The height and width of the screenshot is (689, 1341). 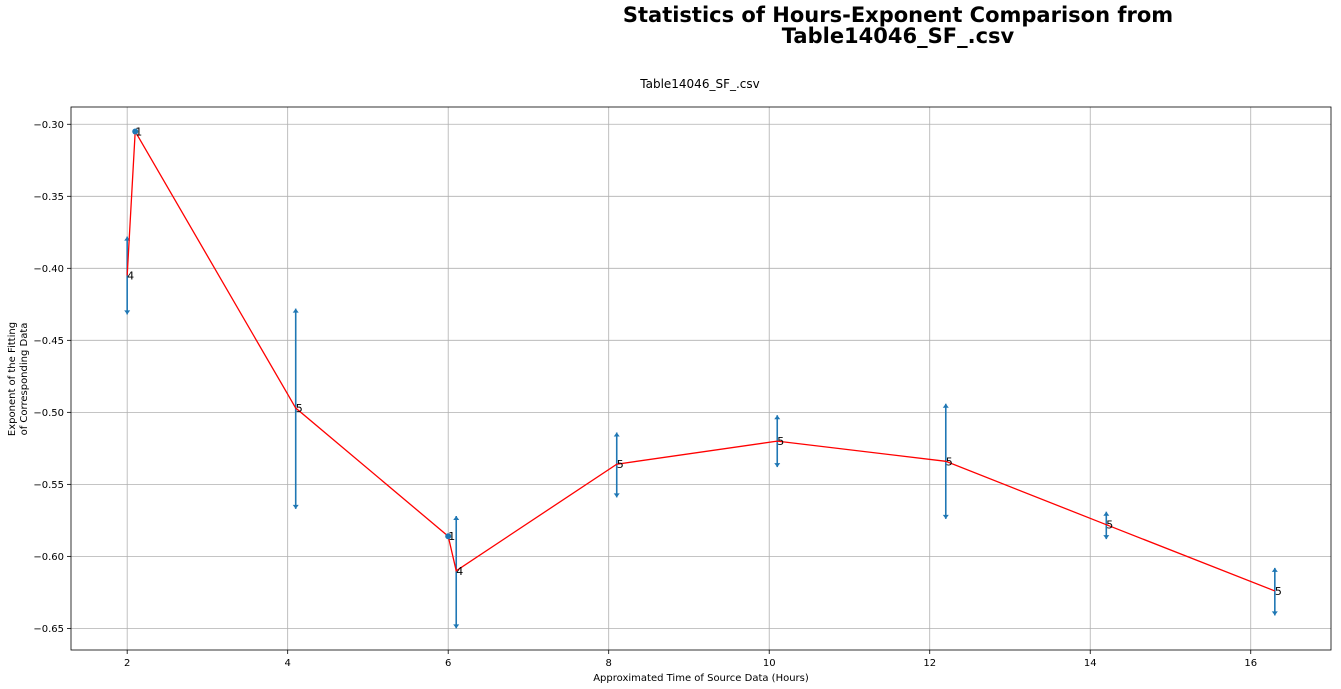 I want to click on x-tick-label: 2, so click(x=127, y=663).